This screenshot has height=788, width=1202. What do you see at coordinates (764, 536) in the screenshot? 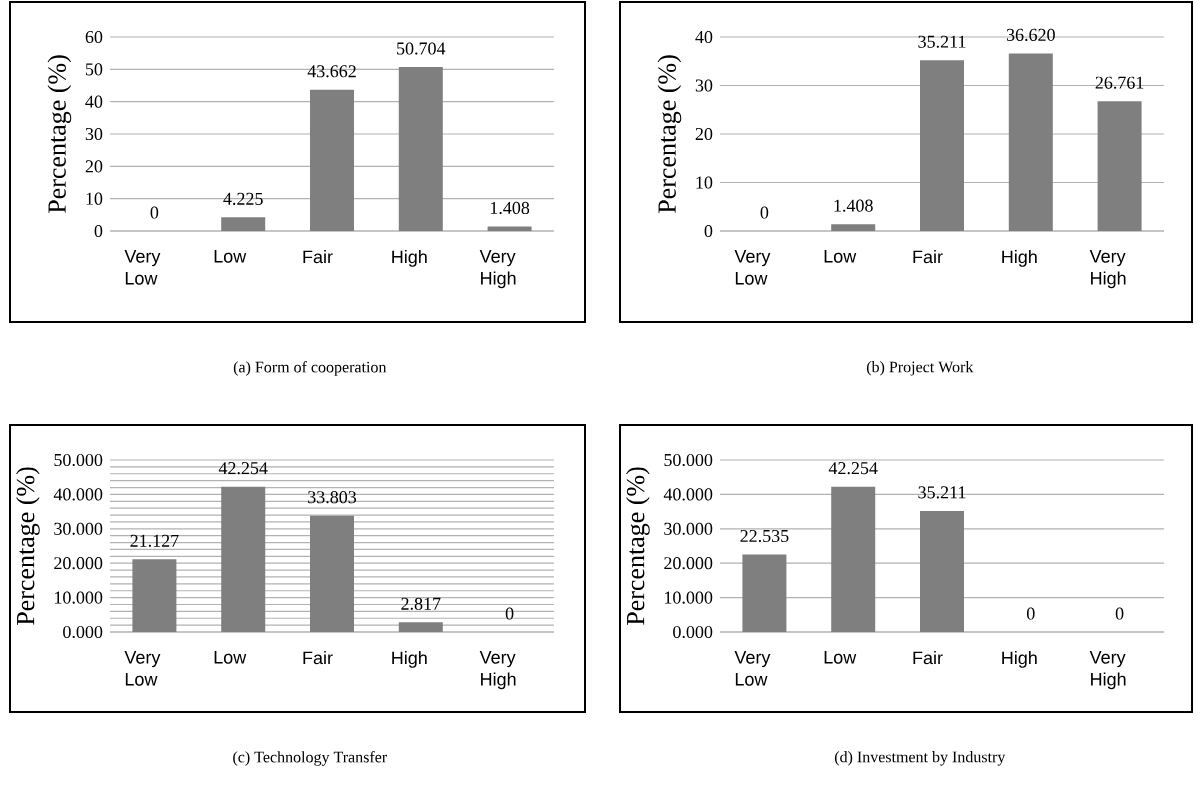
I see `data-label: 22.535` at bounding box center [764, 536].